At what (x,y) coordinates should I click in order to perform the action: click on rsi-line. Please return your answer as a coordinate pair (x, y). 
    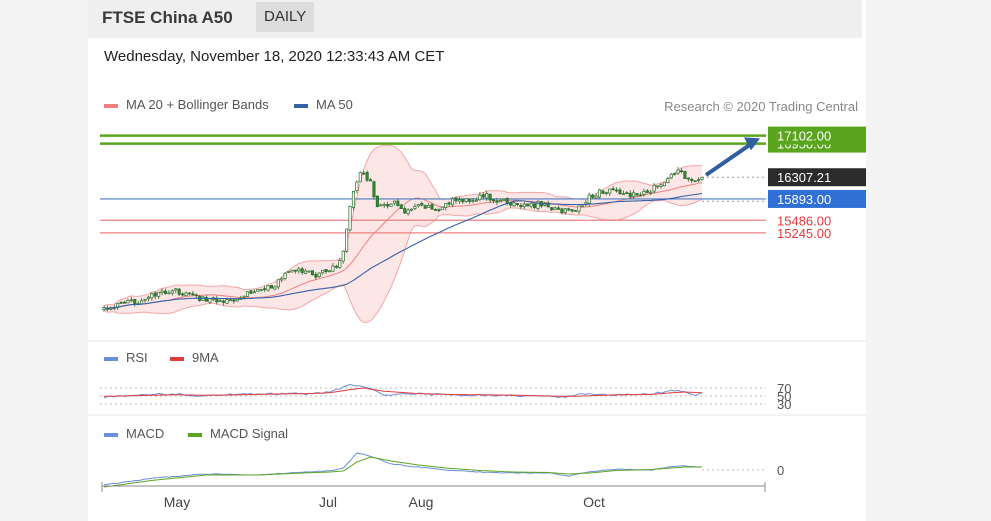
    Looking at the image, I should click on (403, 391).